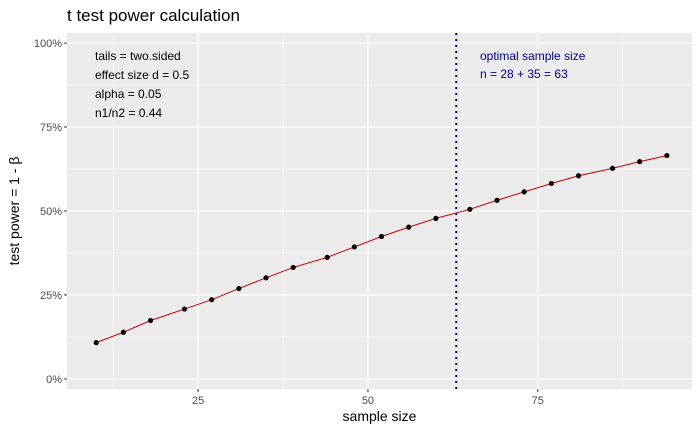  Describe the element at coordinates (54, 380) in the screenshot. I see `y-tick-label: 0%` at that location.